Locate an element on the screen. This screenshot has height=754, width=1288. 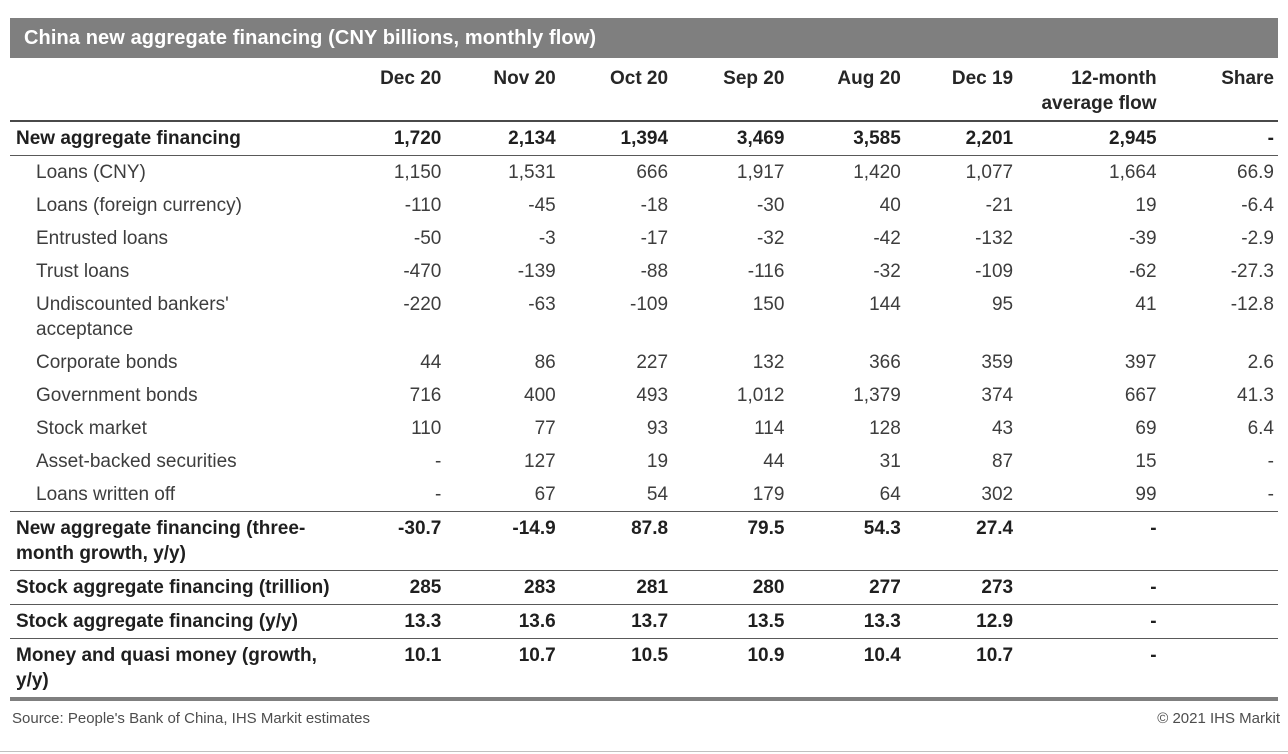
value-cell: 302 is located at coordinates (997, 494).